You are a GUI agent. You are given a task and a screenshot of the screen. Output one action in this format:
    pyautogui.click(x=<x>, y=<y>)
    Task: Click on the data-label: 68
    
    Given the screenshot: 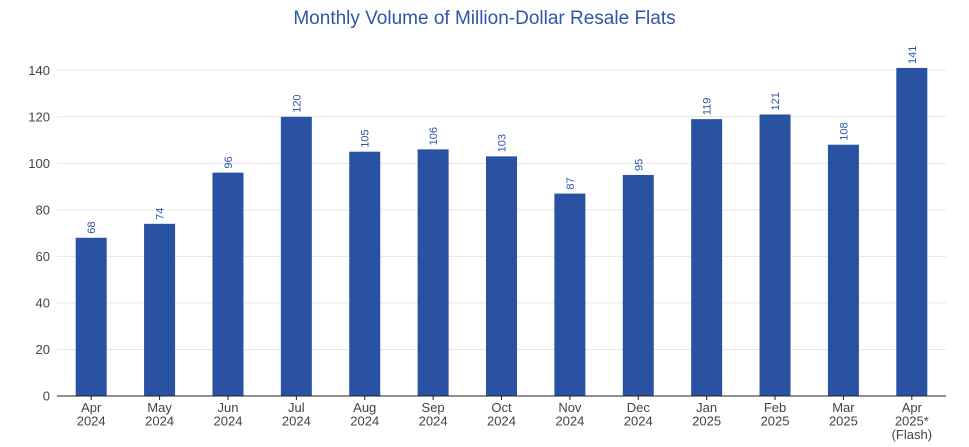 What is the action you would take?
    pyautogui.click(x=92, y=228)
    